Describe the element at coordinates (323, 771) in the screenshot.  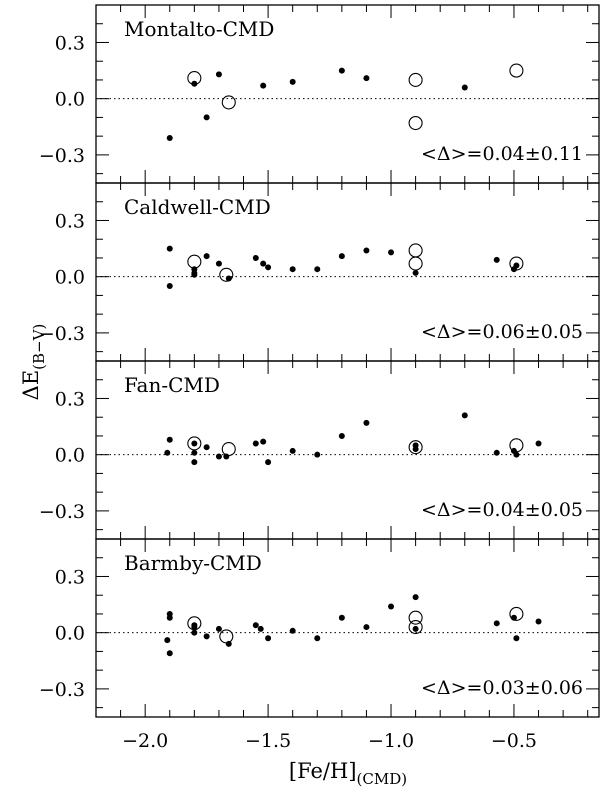
I see `x-axis-title-main: [Fe/H]` at that location.